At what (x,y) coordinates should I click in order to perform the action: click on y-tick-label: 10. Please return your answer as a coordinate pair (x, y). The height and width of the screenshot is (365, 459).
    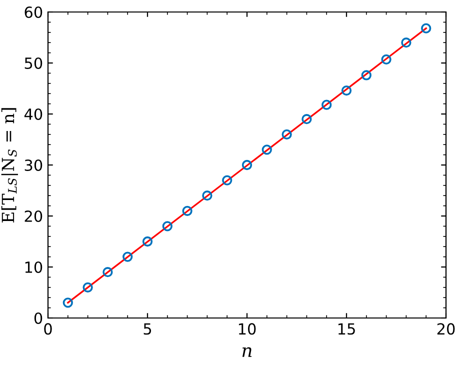
    Looking at the image, I should click on (33, 267).